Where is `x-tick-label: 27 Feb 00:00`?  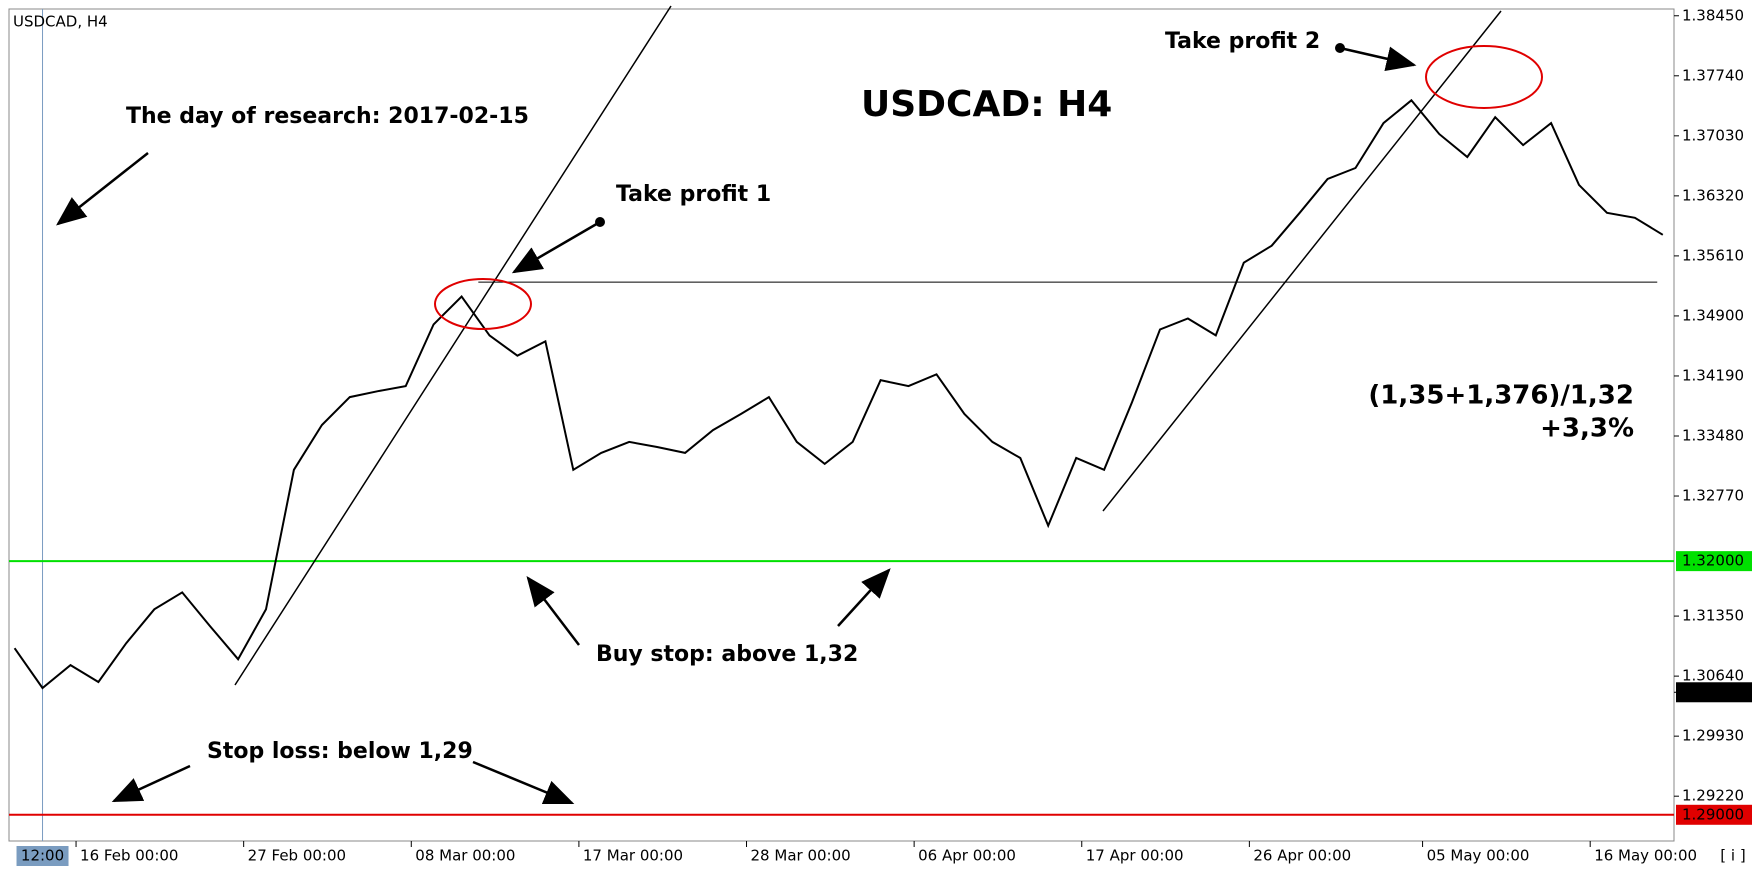 x-tick-label: 27 Feb 00:00 is located at coordinates (297, 856).